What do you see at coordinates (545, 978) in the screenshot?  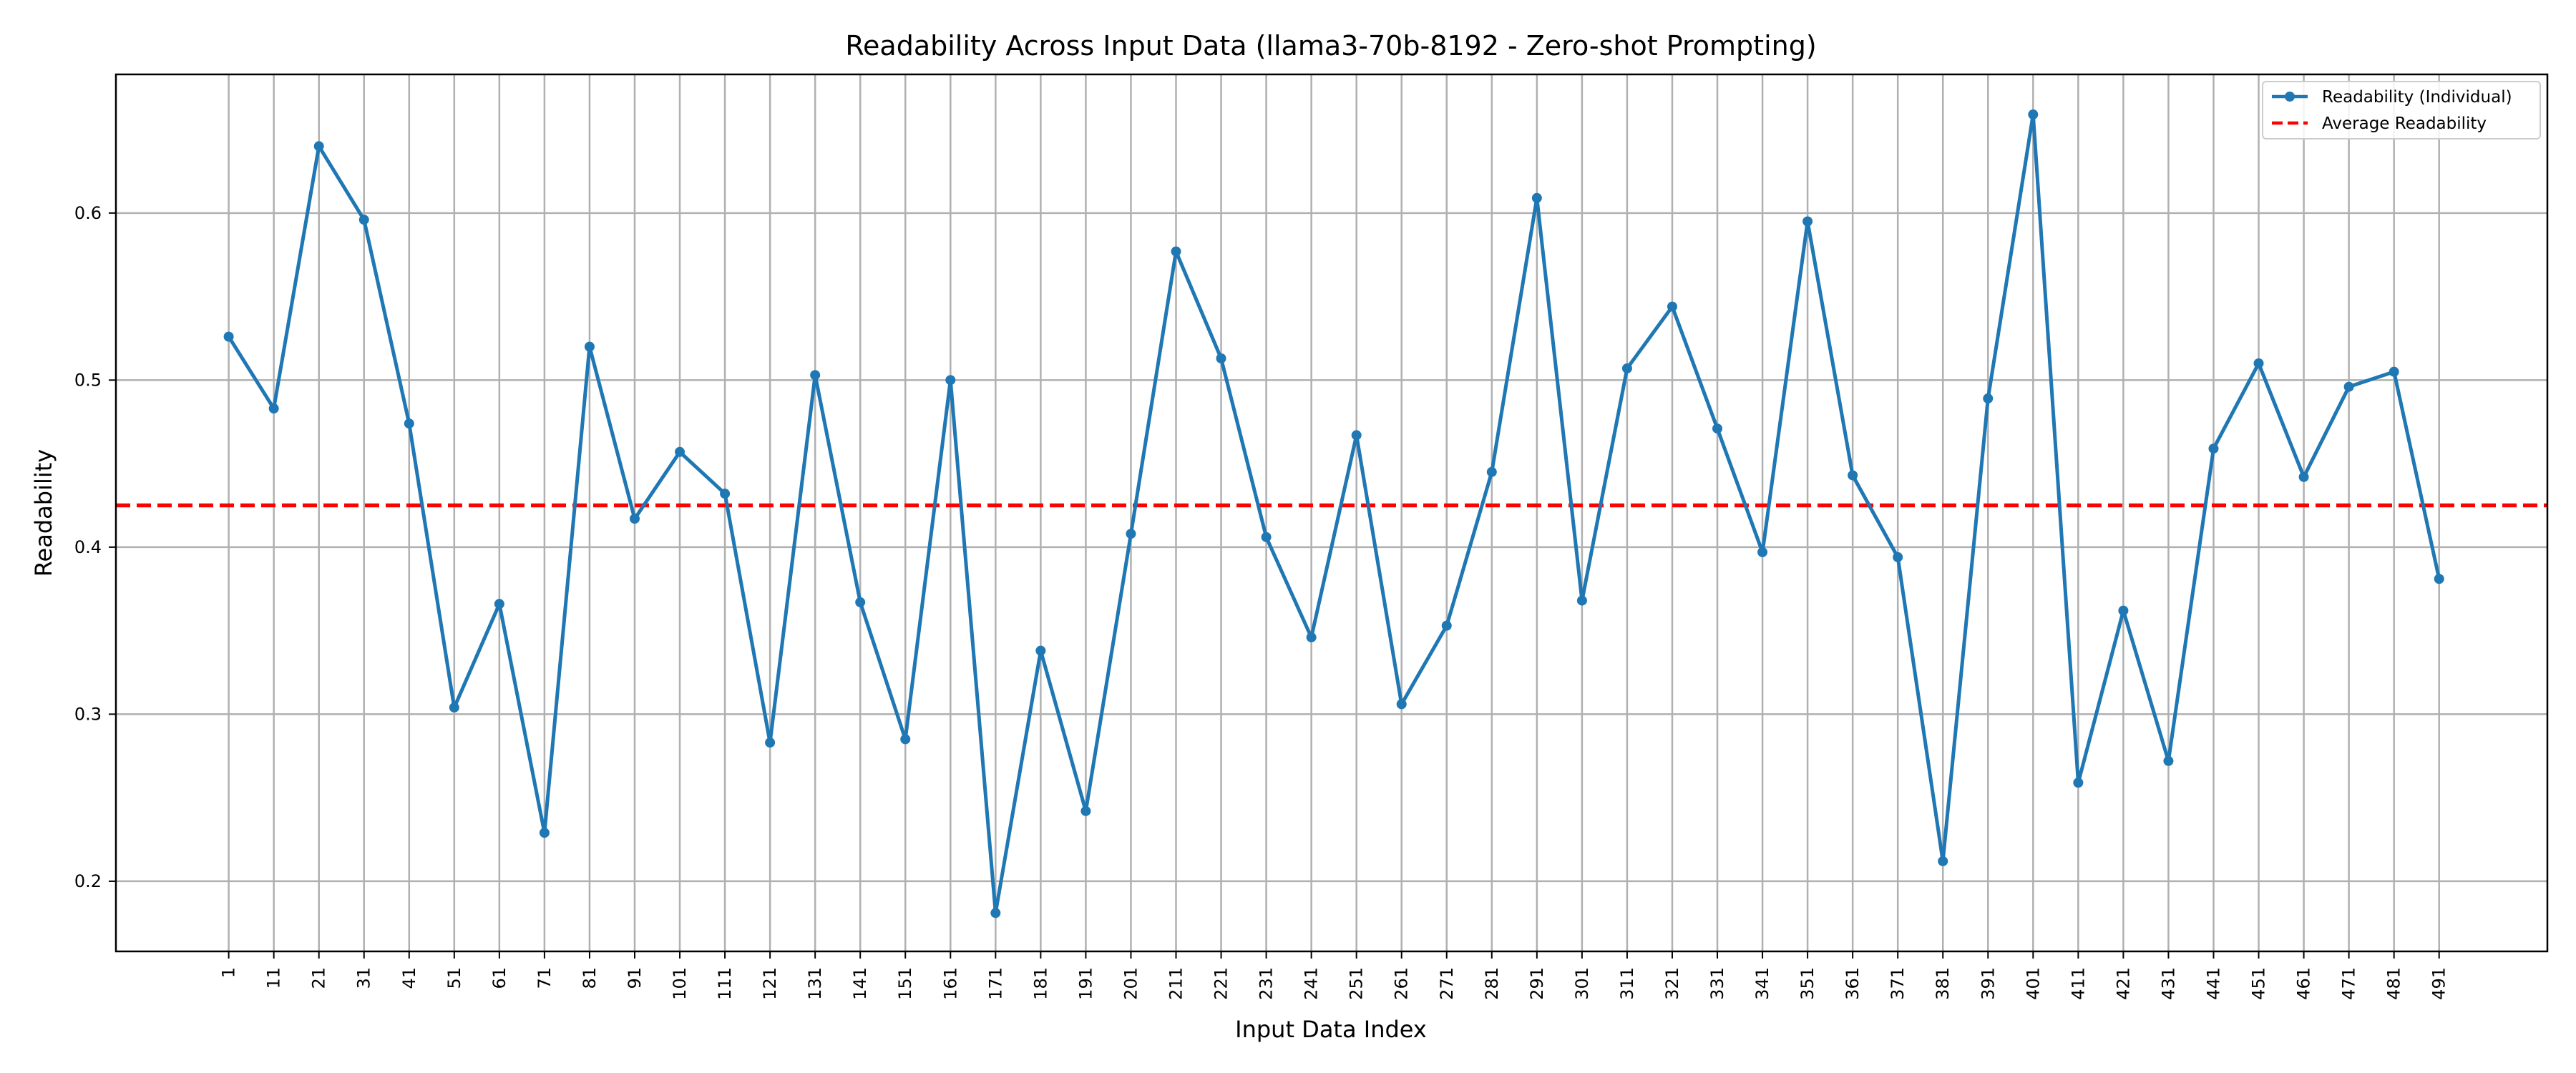 I see `x-tick-label: 71` at bounding box center [545, 978].